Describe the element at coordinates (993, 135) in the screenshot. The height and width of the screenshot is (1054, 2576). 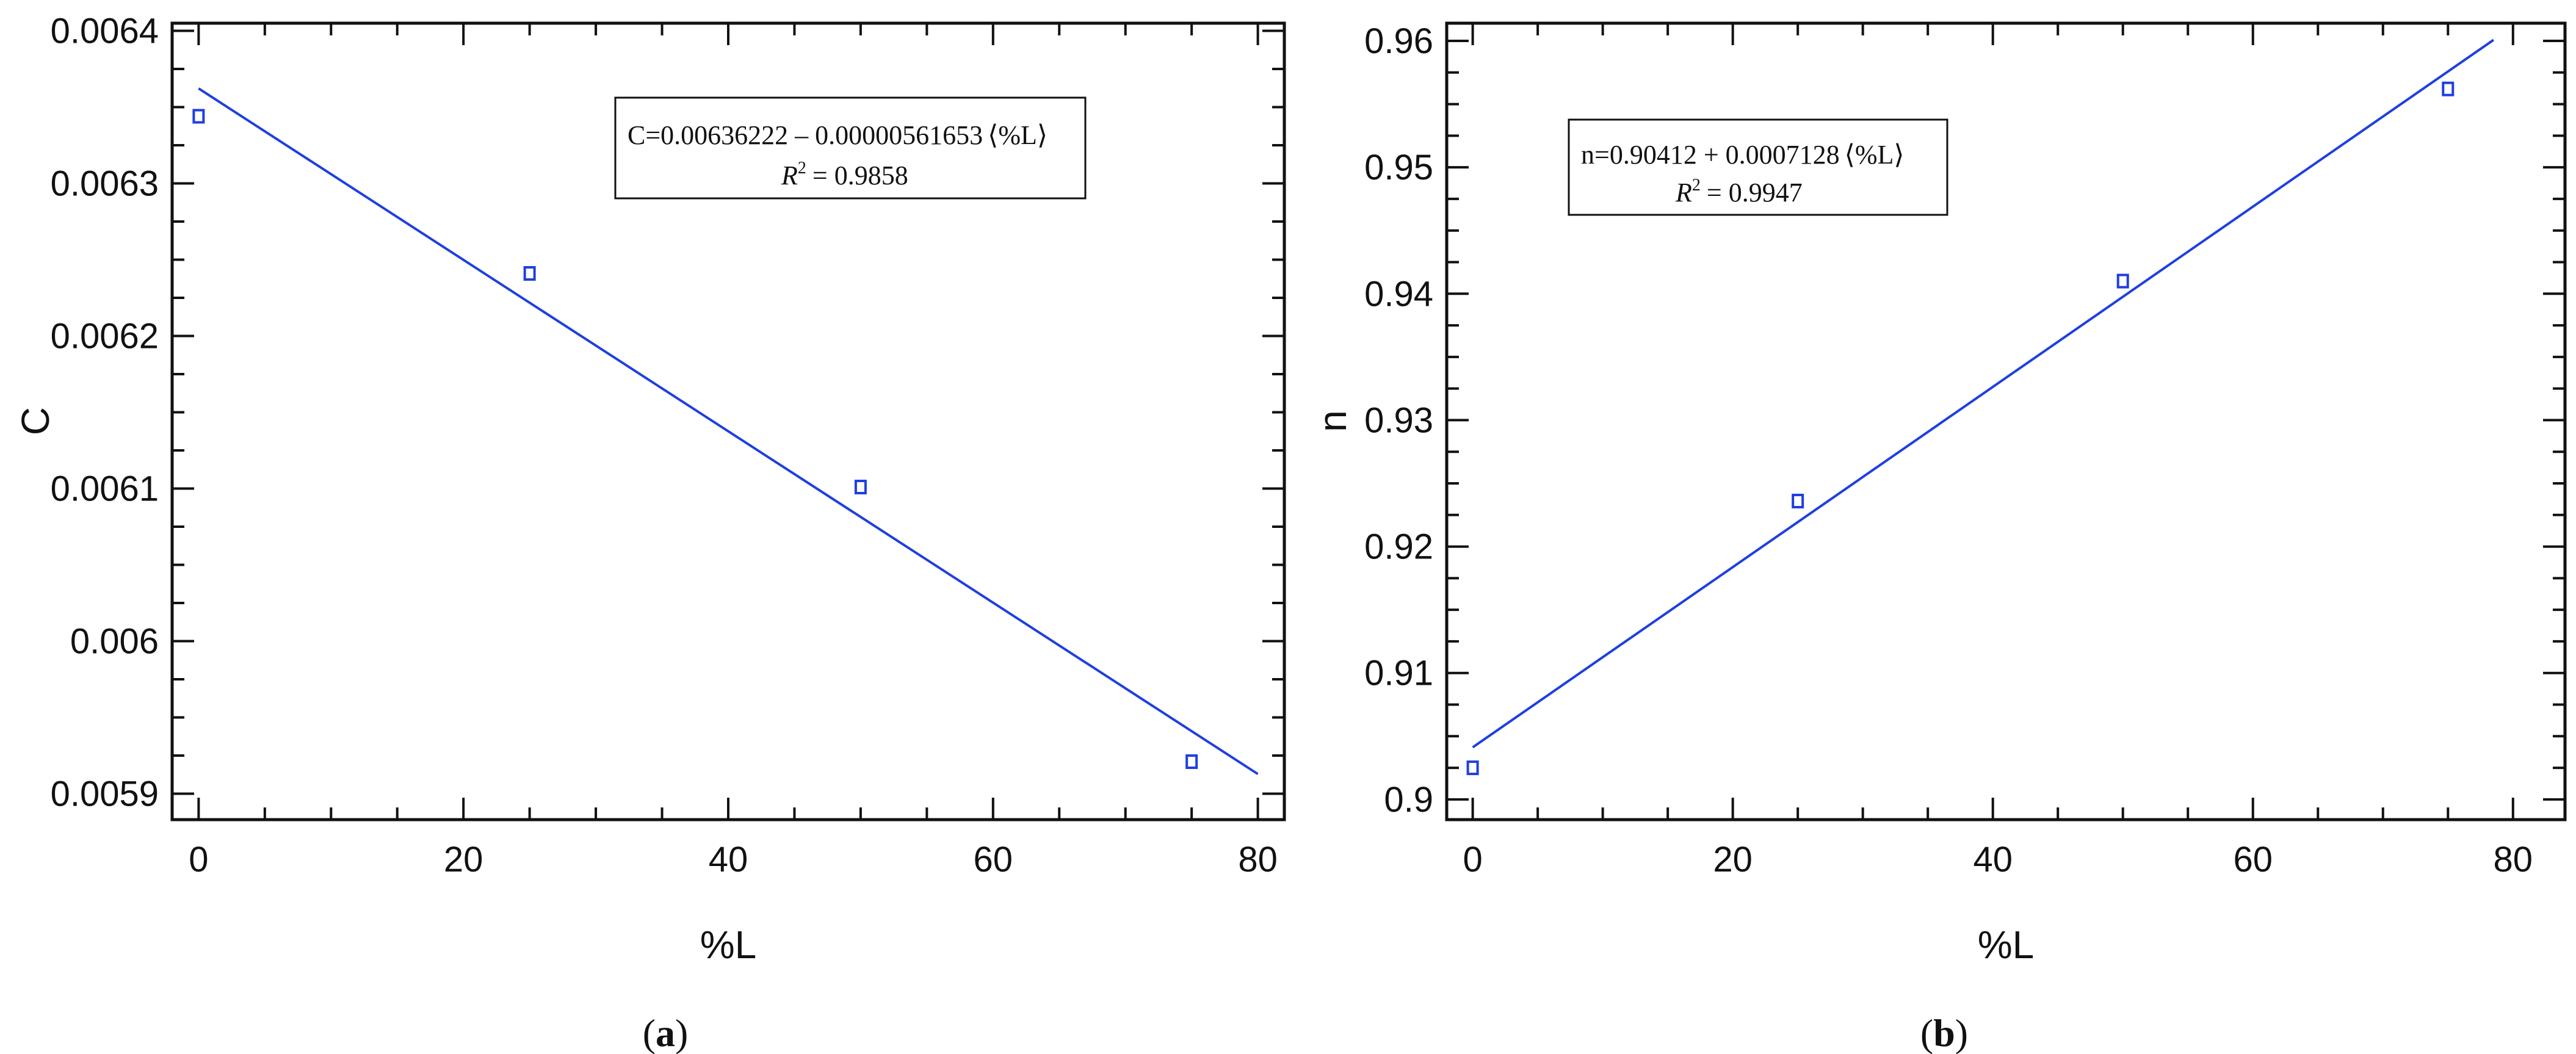
I see `panel-a-left-angle: ⟨` at that location.